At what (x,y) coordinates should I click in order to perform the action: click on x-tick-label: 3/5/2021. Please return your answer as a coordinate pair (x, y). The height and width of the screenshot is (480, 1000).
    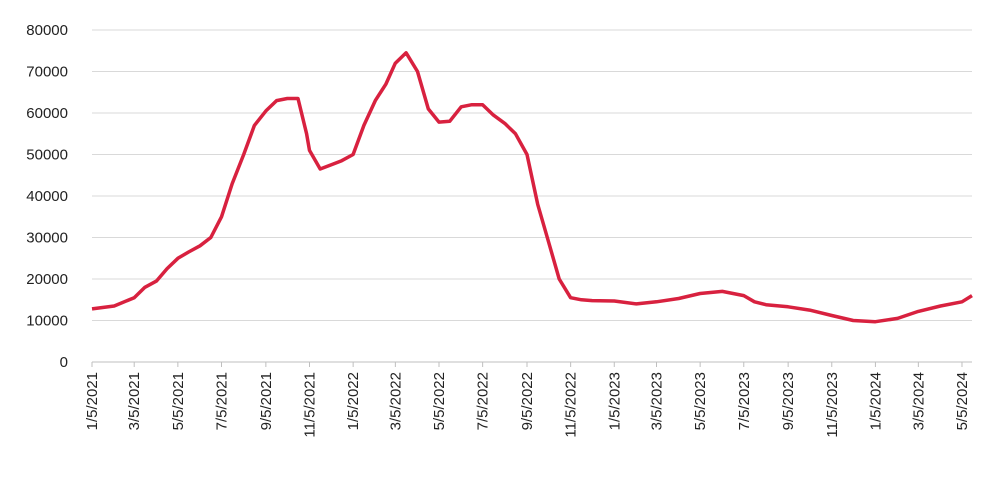
    Looking at the image, I should click on (134, 401).